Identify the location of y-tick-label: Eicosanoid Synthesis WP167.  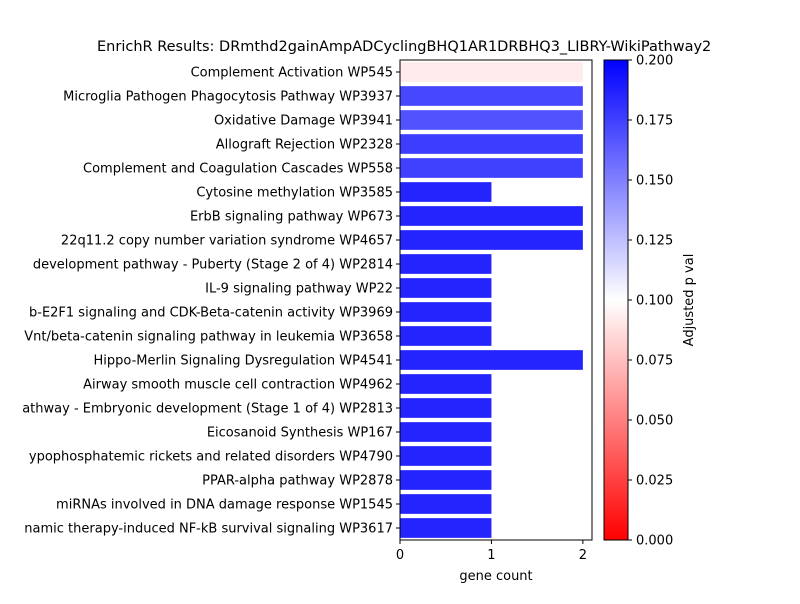
(300, 433).